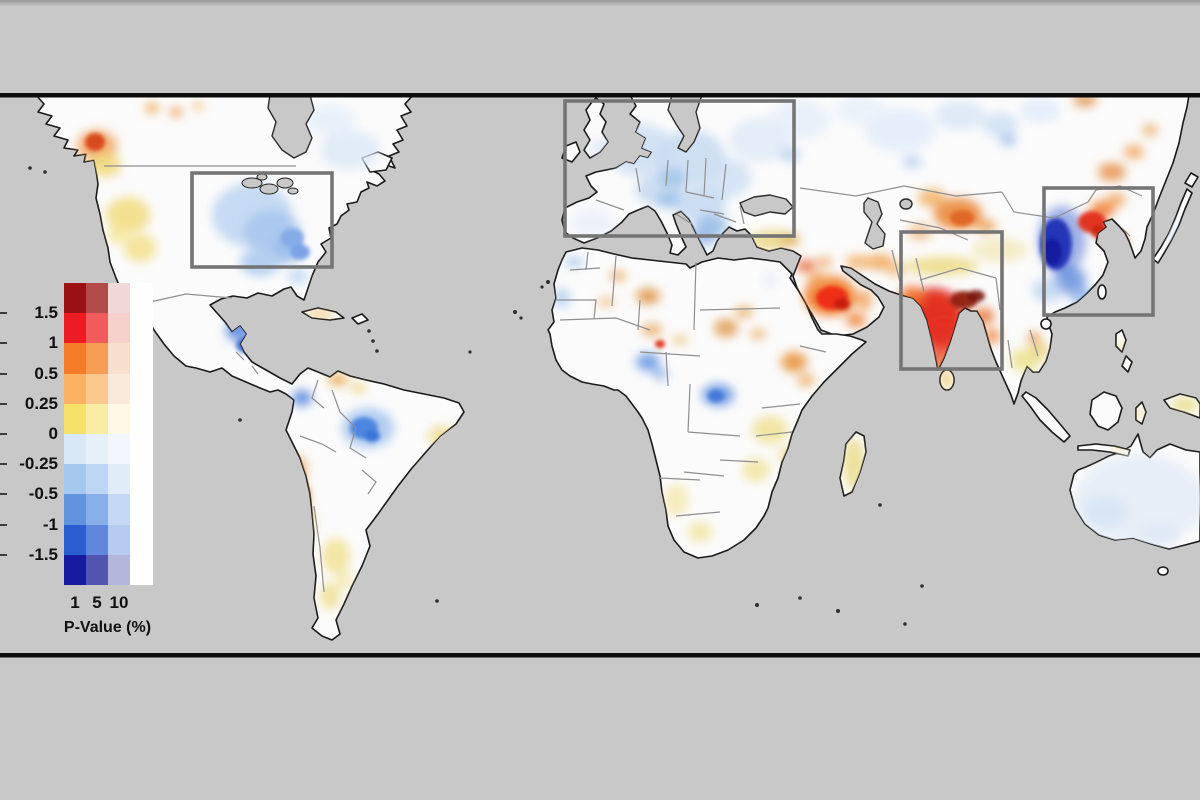  I want to click on region-box-eastern-us, so click(262, 220).